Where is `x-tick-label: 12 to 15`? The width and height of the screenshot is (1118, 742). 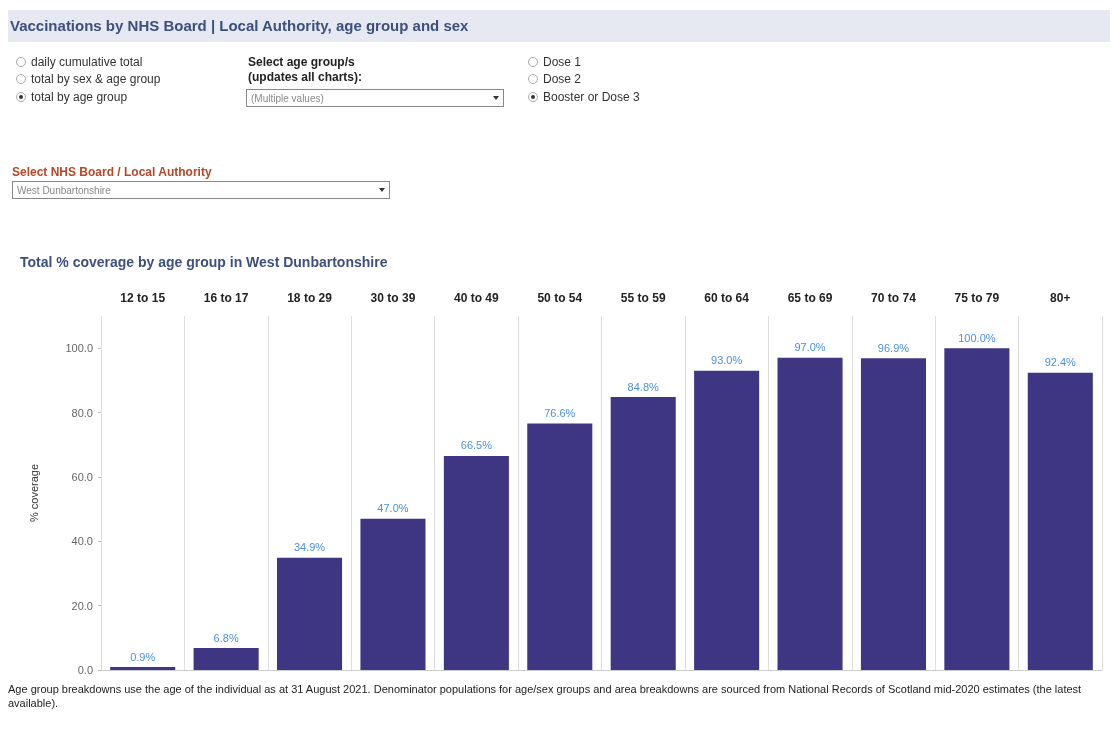
x-tick-label: 12 to 15 is located at coordinates (143, 298).